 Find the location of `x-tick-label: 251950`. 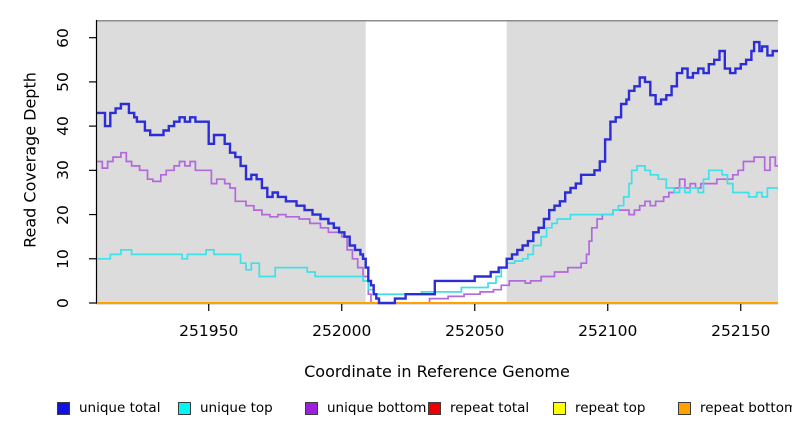

x-tick-label: 251950 is located at coordinates (209, 331).